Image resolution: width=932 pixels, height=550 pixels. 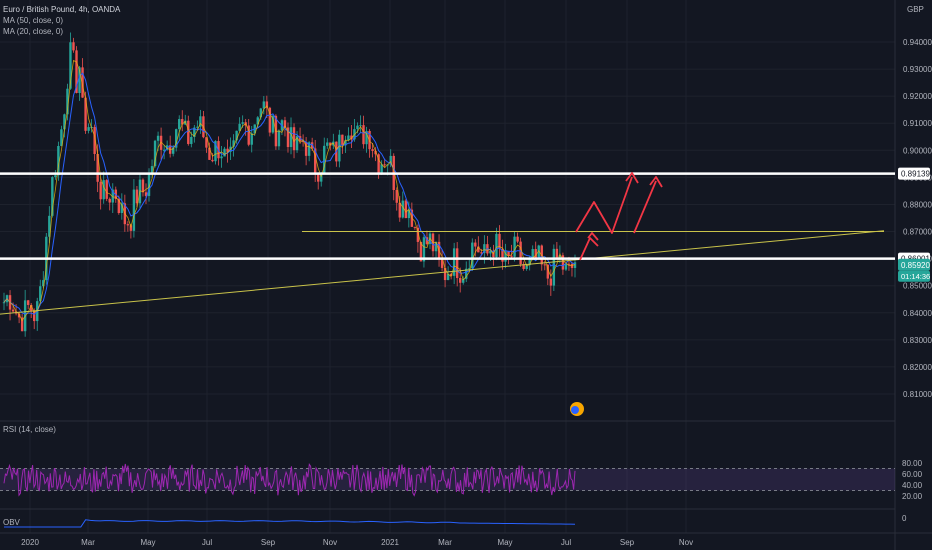 What do you see at coordinates (29, 429) in the screenshot?
I see `rsi-legend: RSI (14, close)` at bounding box center [29, 429].